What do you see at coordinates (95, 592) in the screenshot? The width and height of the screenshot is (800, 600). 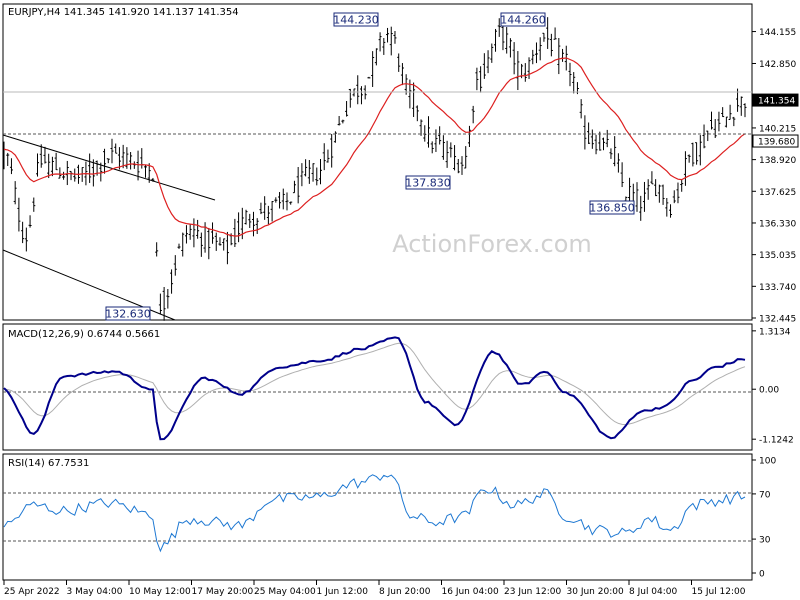 I see `x-axis-label: 3 May 04:00` at bounding box center [95, 592].